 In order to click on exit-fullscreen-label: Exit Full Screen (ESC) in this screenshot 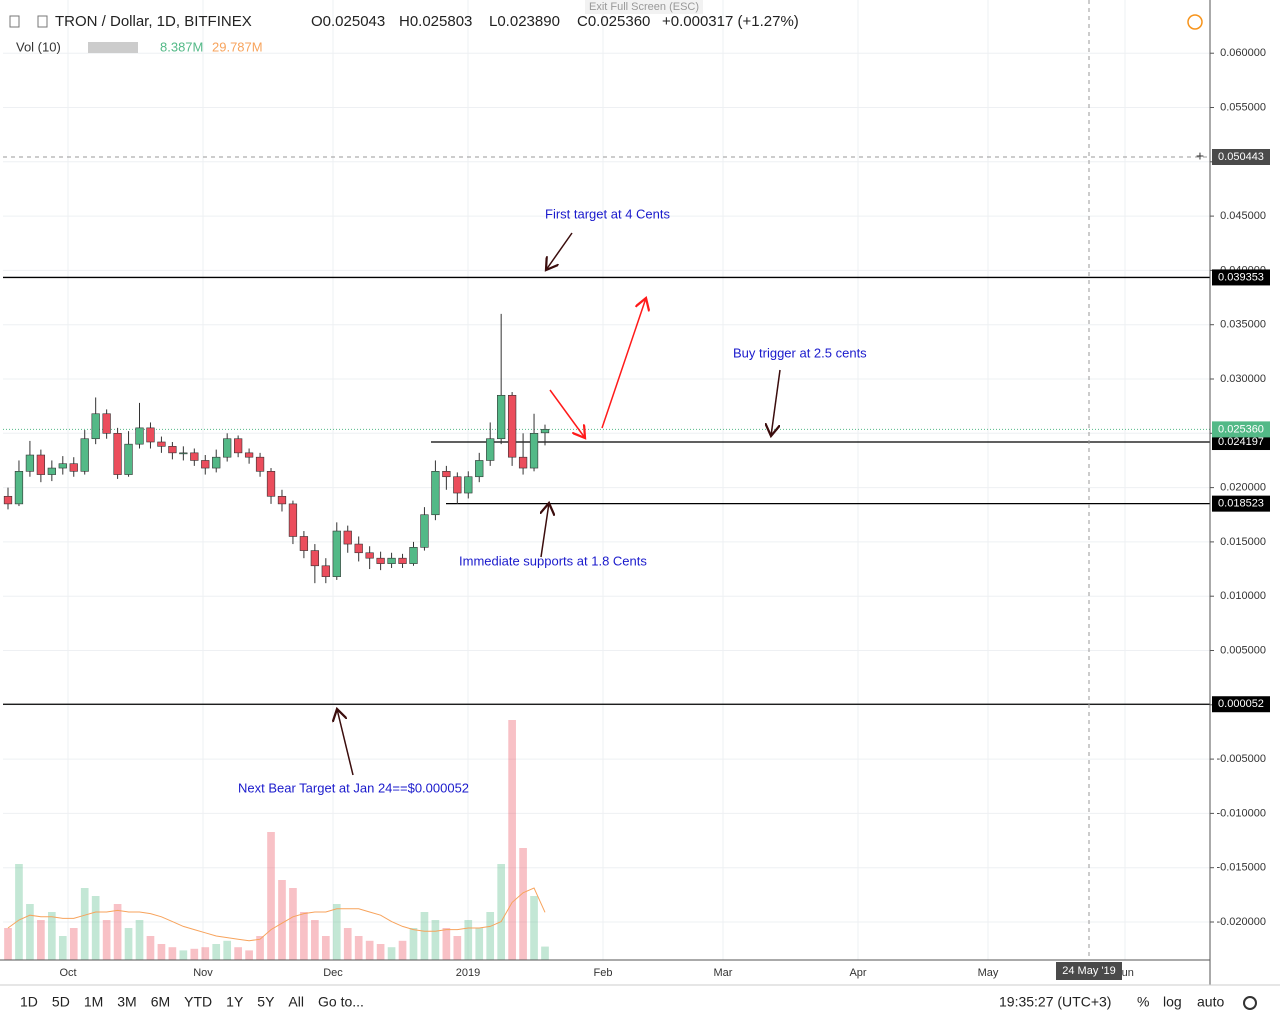, I will do `click(644, 7)`.